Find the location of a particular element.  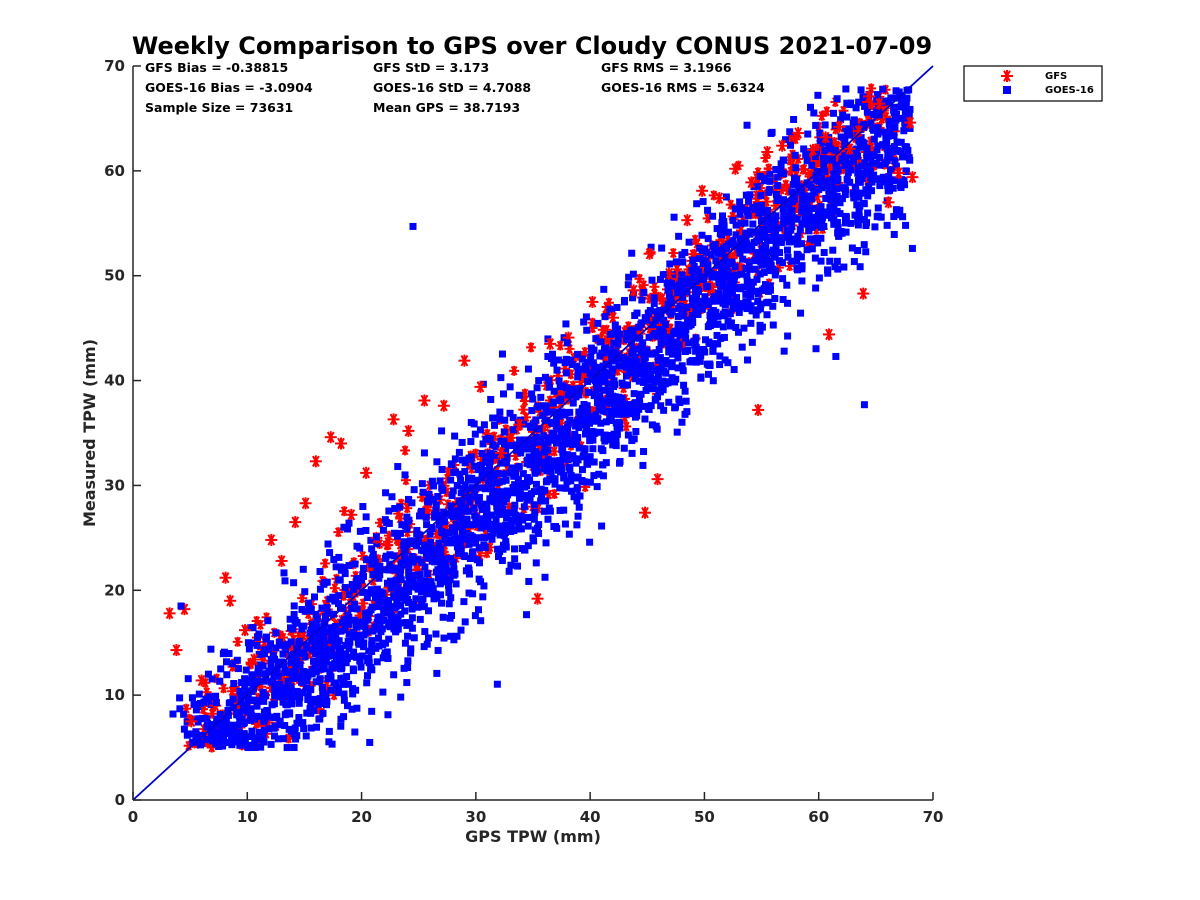

y-tick-label: 40 is located at coordinates (114, 381).